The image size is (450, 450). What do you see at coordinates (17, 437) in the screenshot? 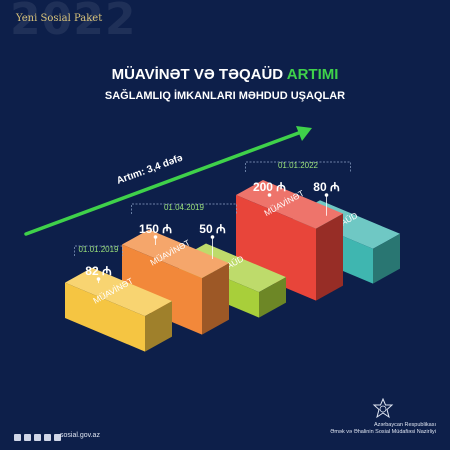
I see `facebook-icon` at bounding box center [17, 437].